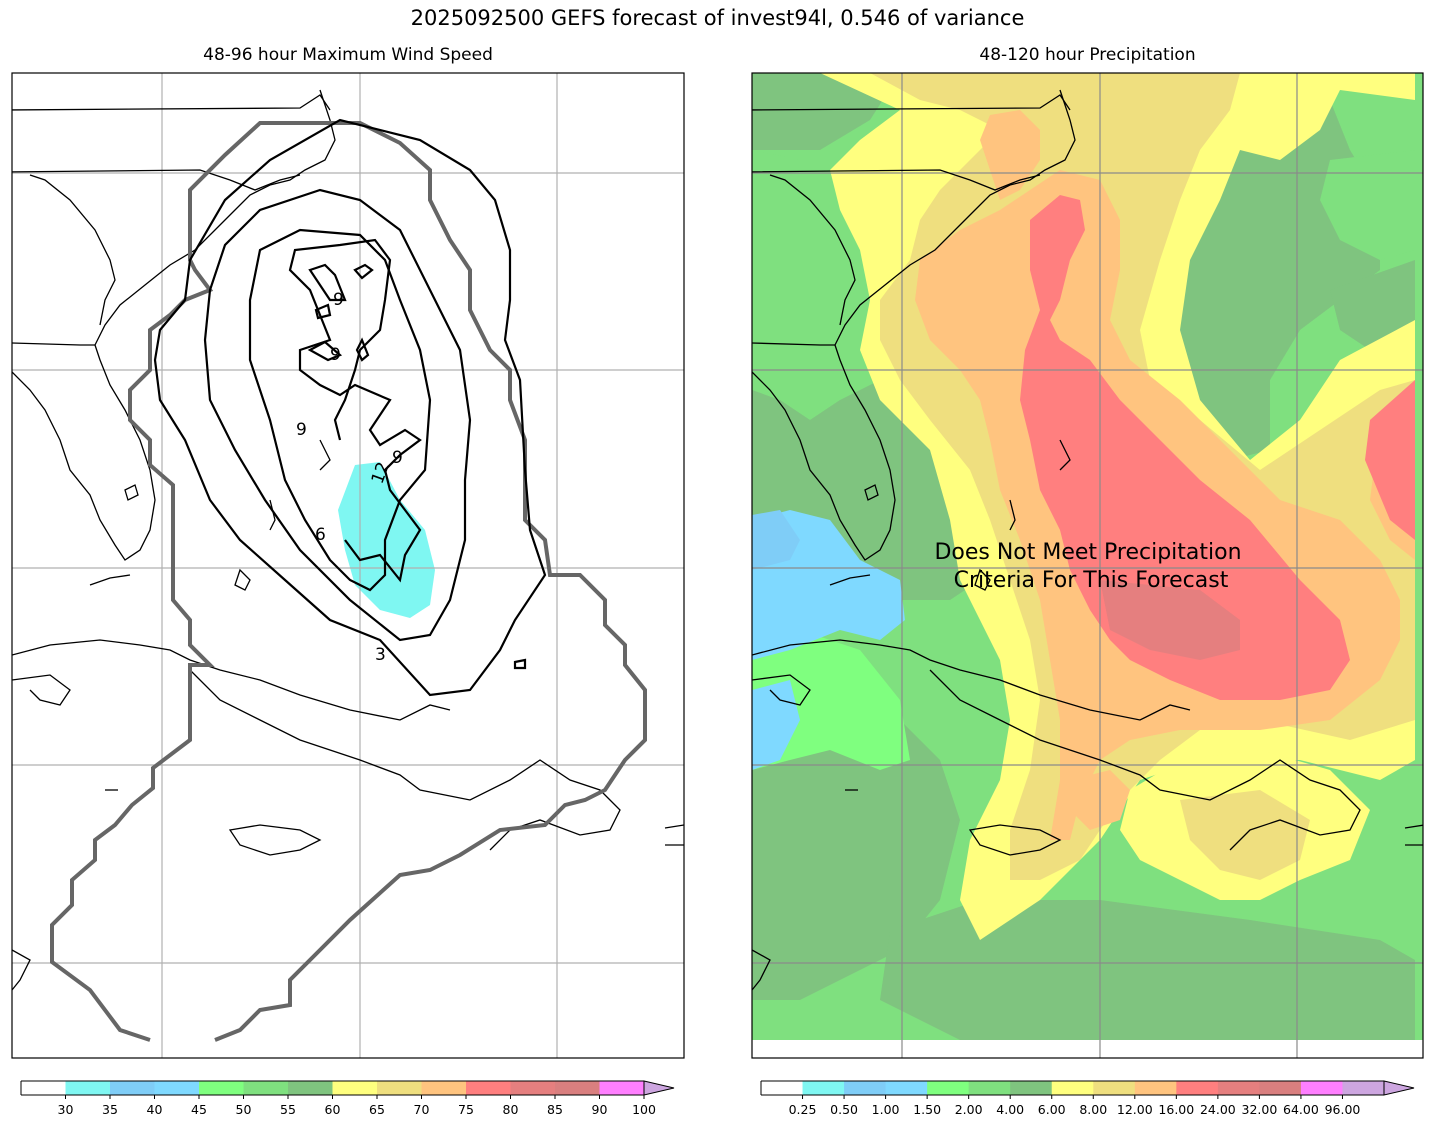 Image resolution: width=1435 pixels, height=1134 pixels. What do you see at coordinates (1260, 1109) in the screenshot?
I see `precip-colorbar-tick-label: 32.00` at bounding box center [1260, 1109].